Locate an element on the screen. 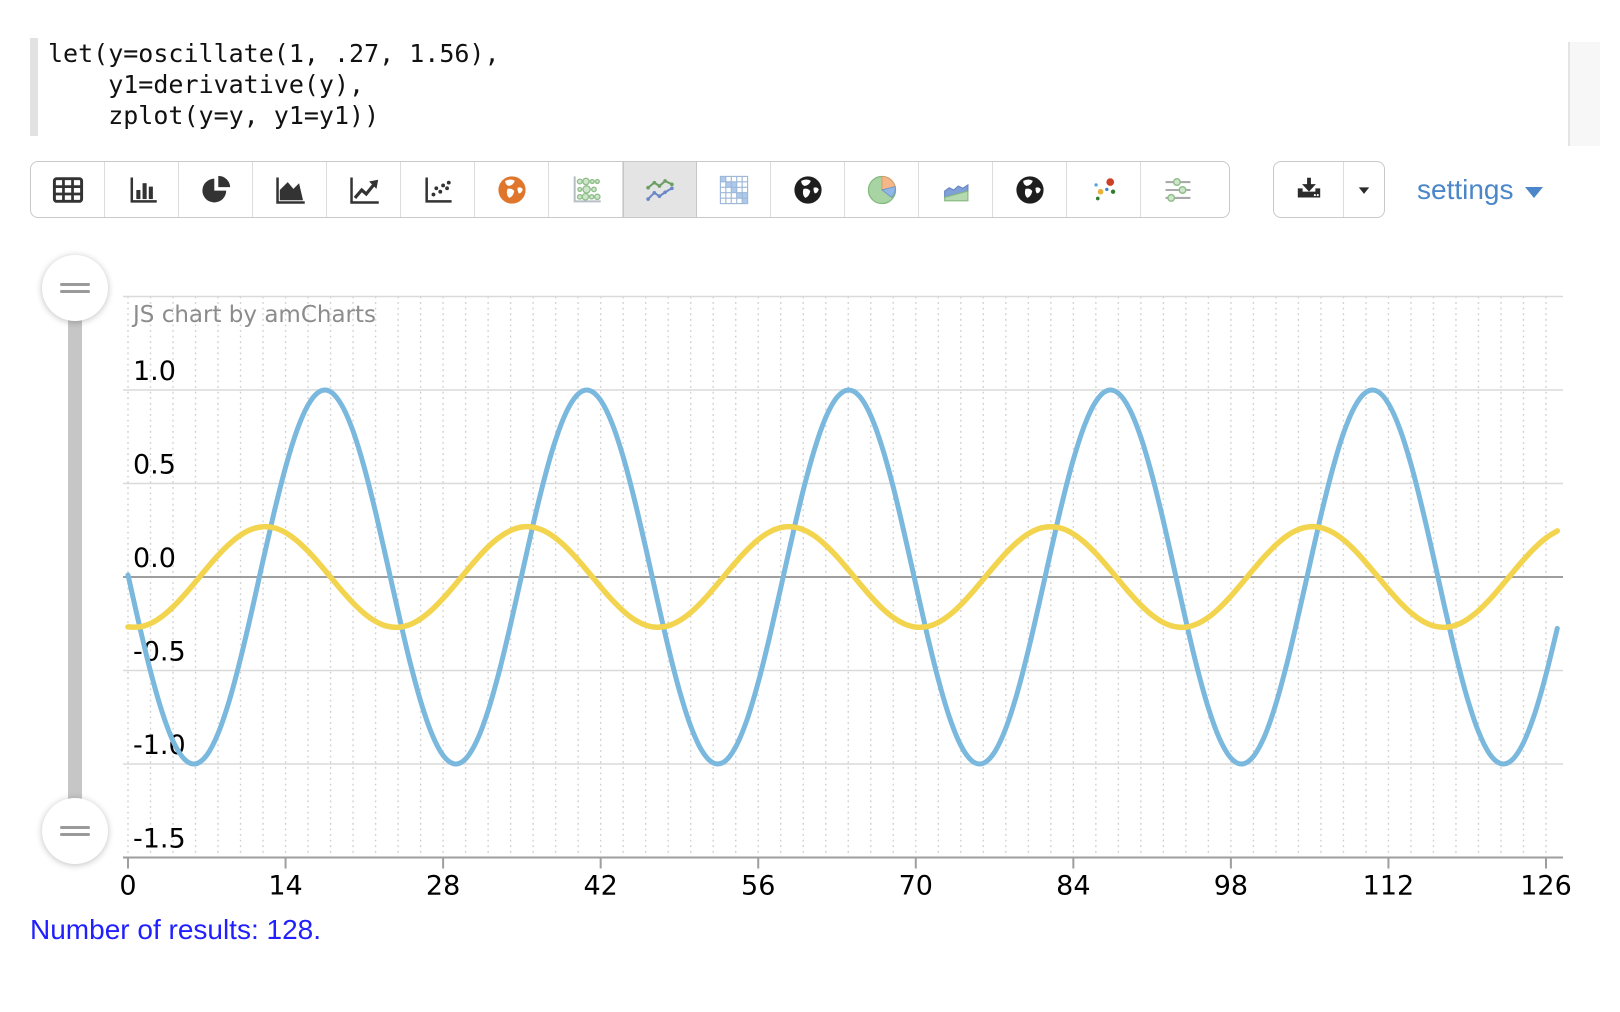  pie-chart-icon is located at coordinates (215, 188).